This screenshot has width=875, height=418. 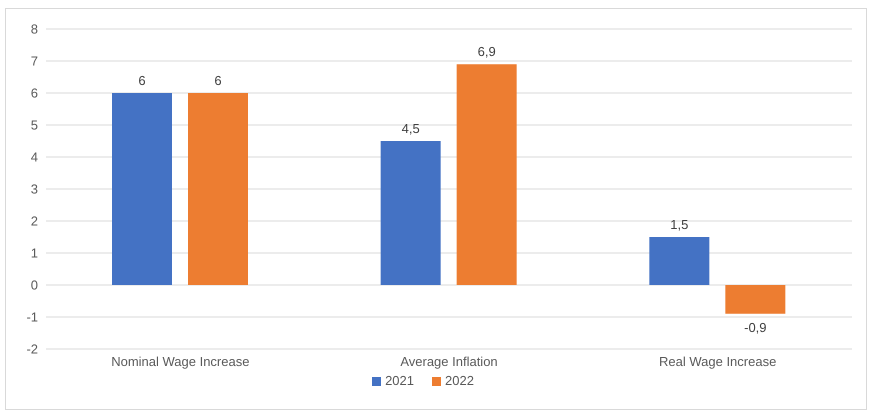 I want to click on x-tick-label: Real Wage Increase, so click(x=717, y=362).